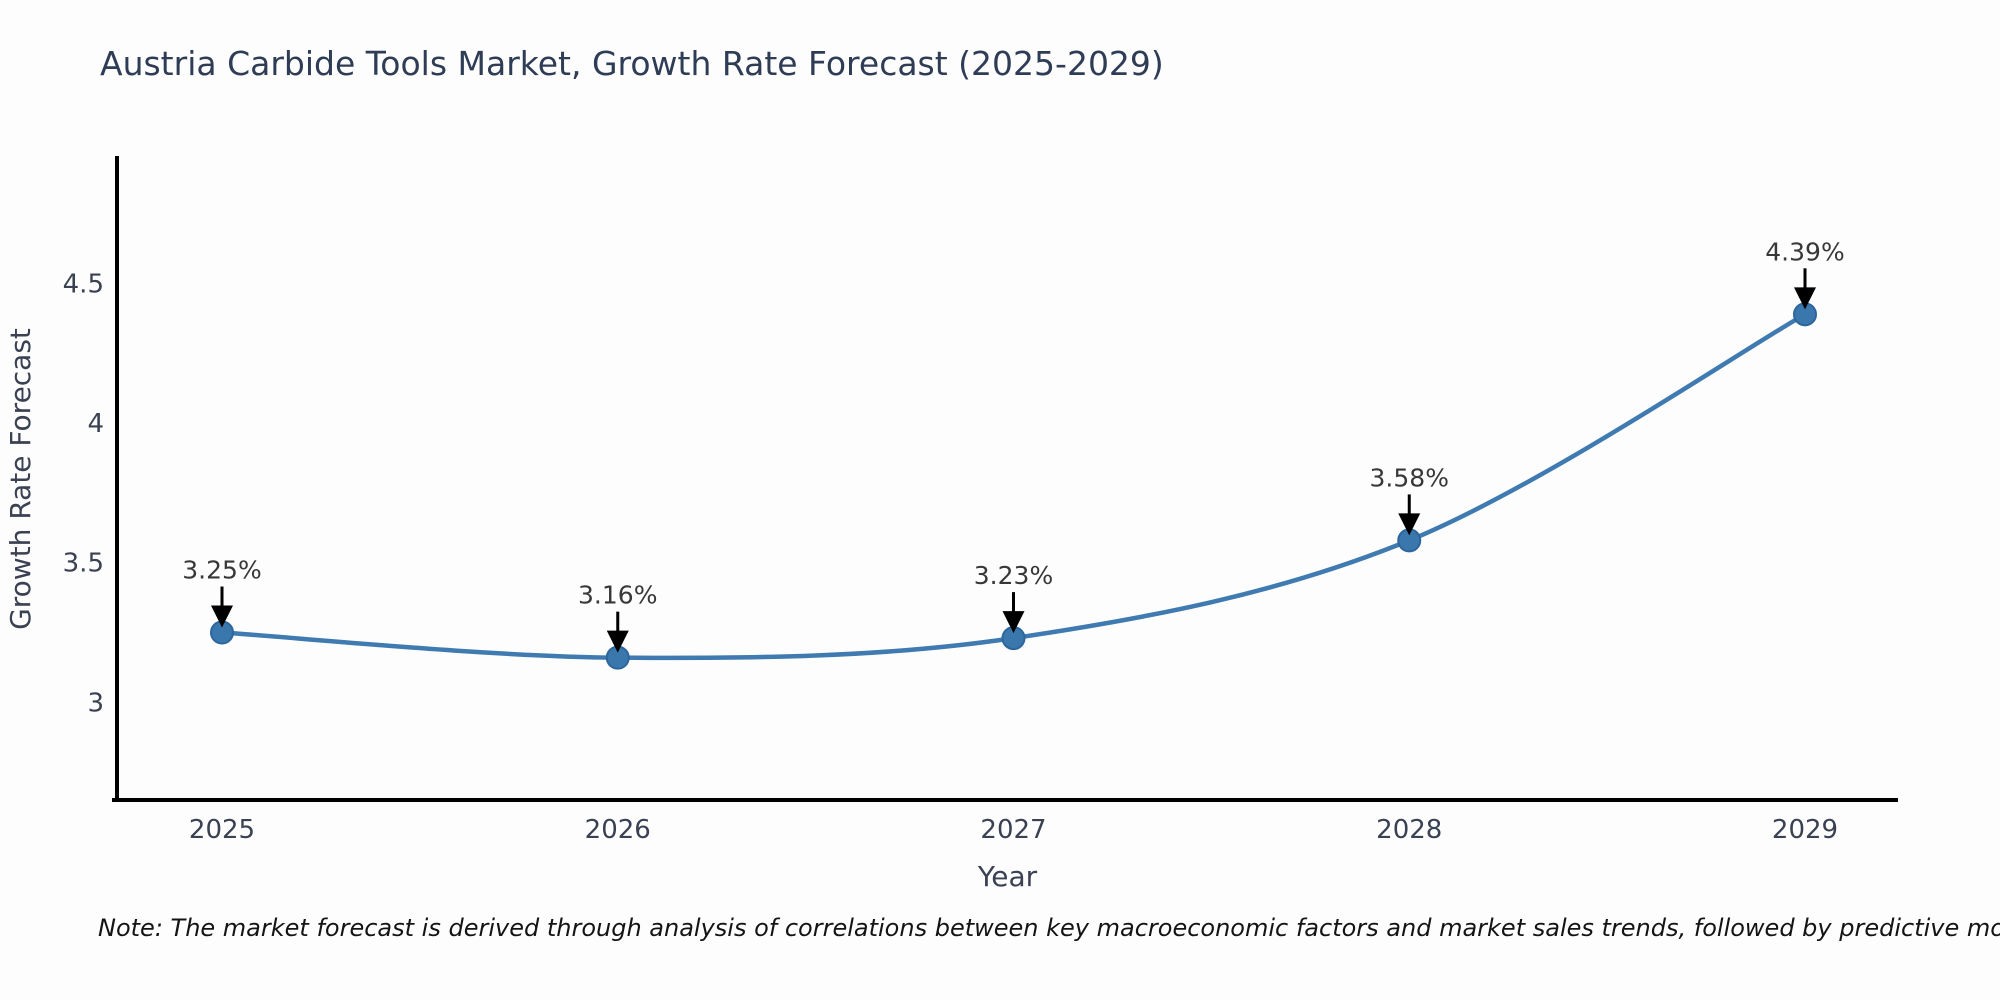 The height and width of the screenshot is (1000, 2000). Describe the element at coordinates (83, 285) in the screenshot. I see `y-tick-label: 4.5` at that location.